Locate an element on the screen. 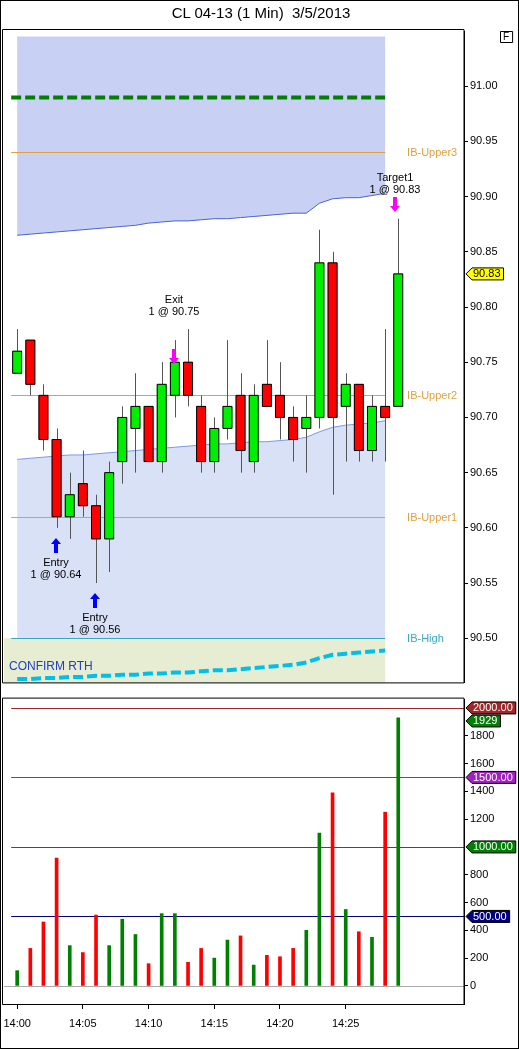 This screenshot has width=519, height=1049. y-tick-label: 90.65 is located at coordinates (484, 471).